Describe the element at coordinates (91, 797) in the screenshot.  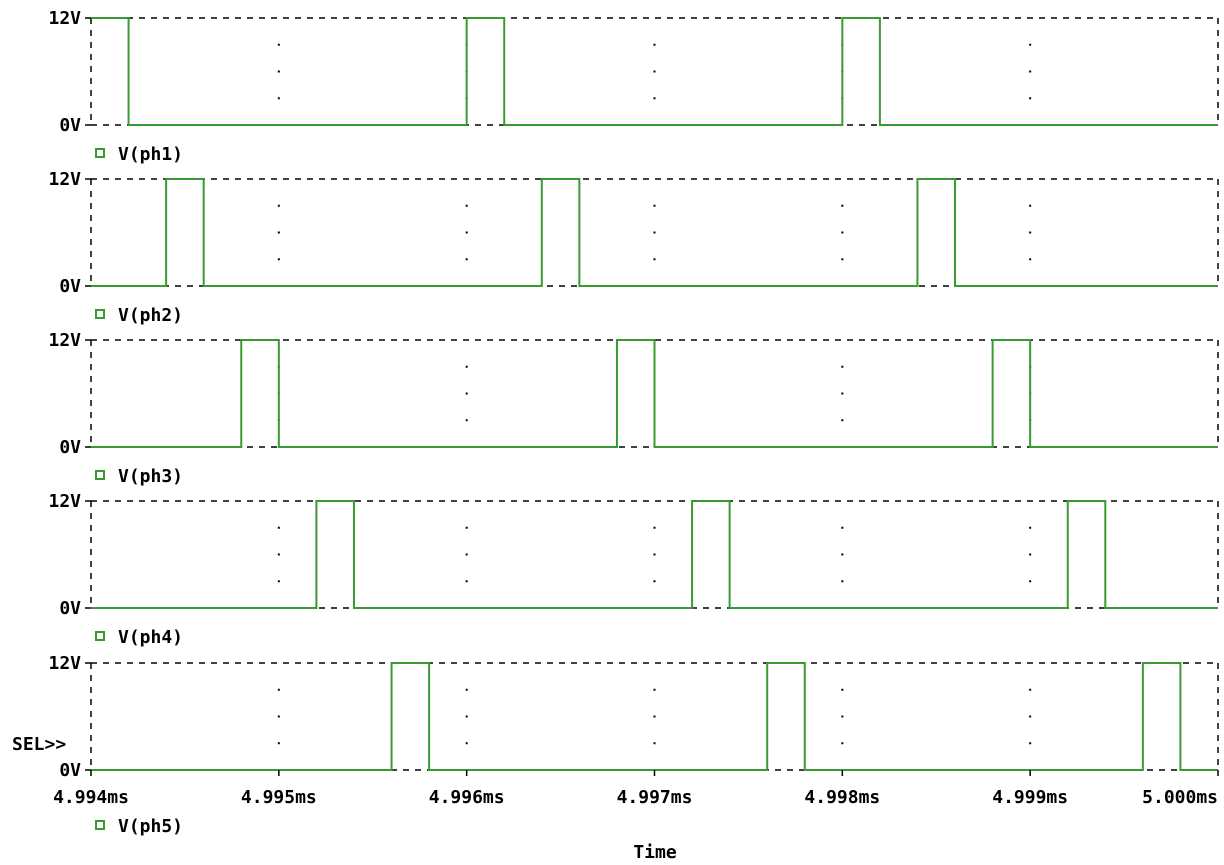
I see `x-tick-label: 4.994ms` at that location.